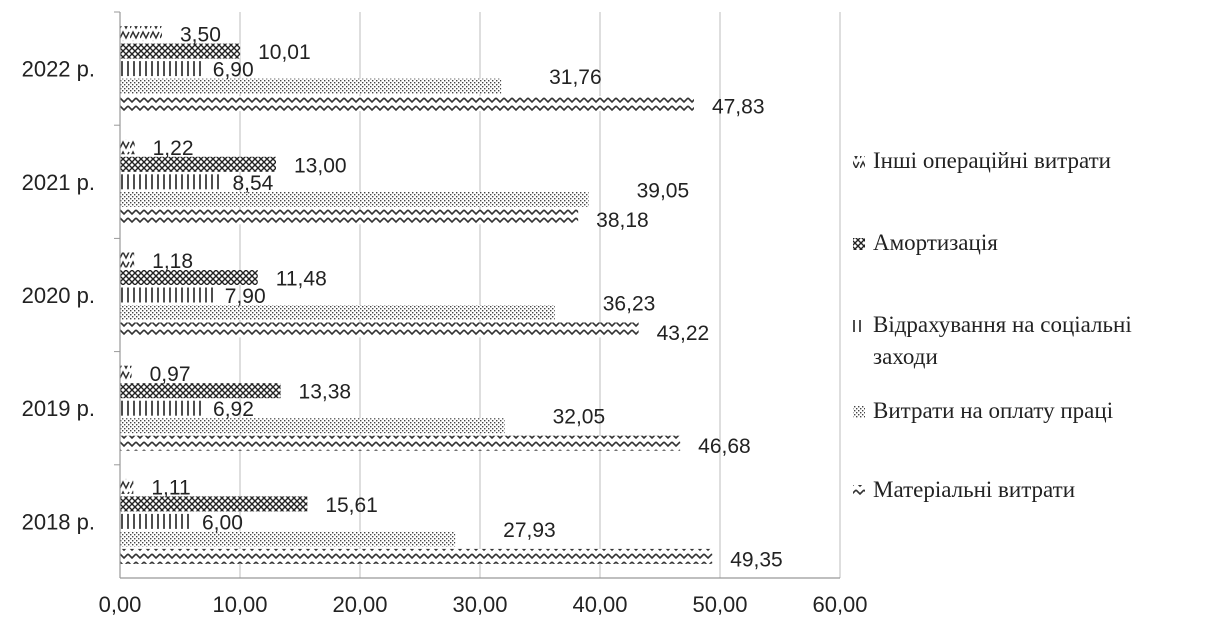 This screenshot has height=628, width=1227. Describe the element at coordinates (320, 165) in the screenshot. I see `data-label: 13,00` at that location.